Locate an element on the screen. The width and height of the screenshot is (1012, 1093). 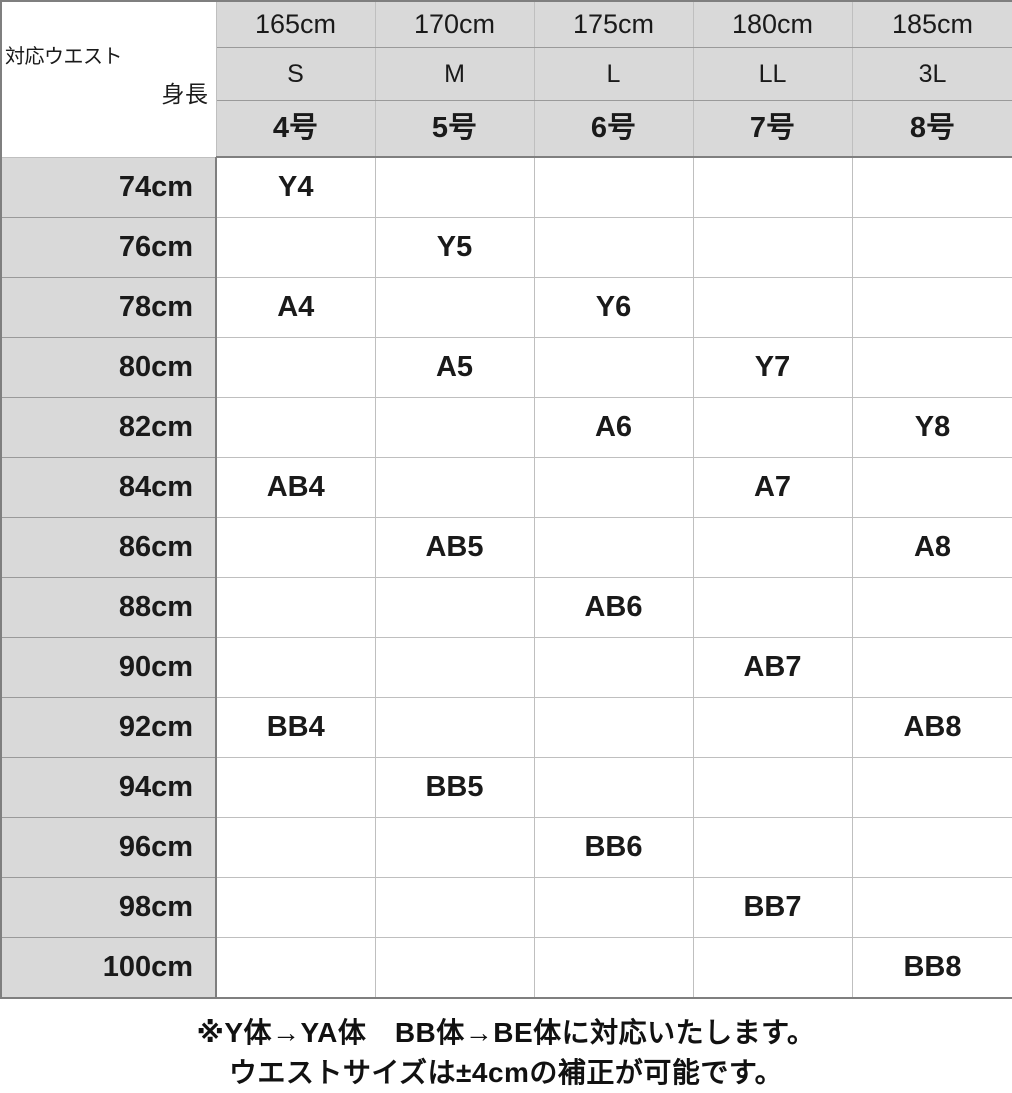
row-header-waist: 92cm is located at coordinates (109, 727).